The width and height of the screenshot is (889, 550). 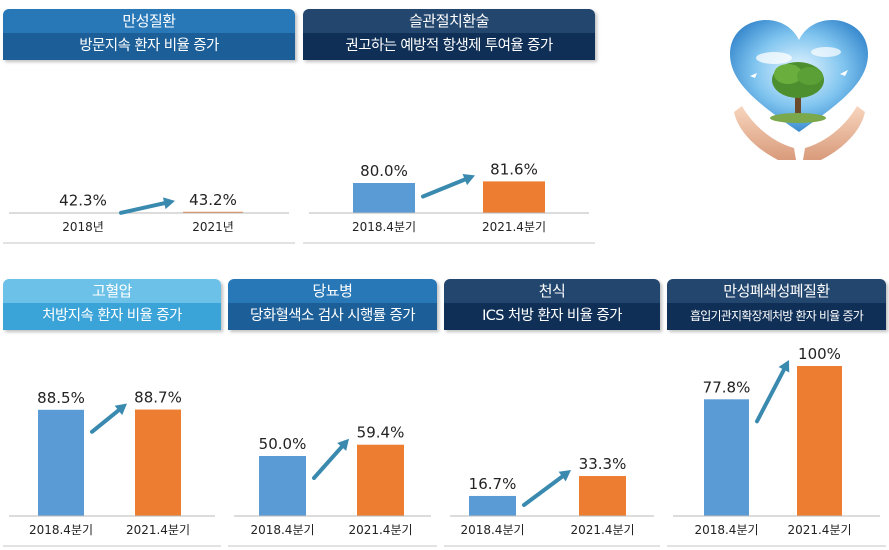 What do you see at coordinates (332, 485) in the screenshot?
I see `bar-chart: 50.0% 2018.4분기 59.4% 2021.4분기` at bounding box center [332, 485].